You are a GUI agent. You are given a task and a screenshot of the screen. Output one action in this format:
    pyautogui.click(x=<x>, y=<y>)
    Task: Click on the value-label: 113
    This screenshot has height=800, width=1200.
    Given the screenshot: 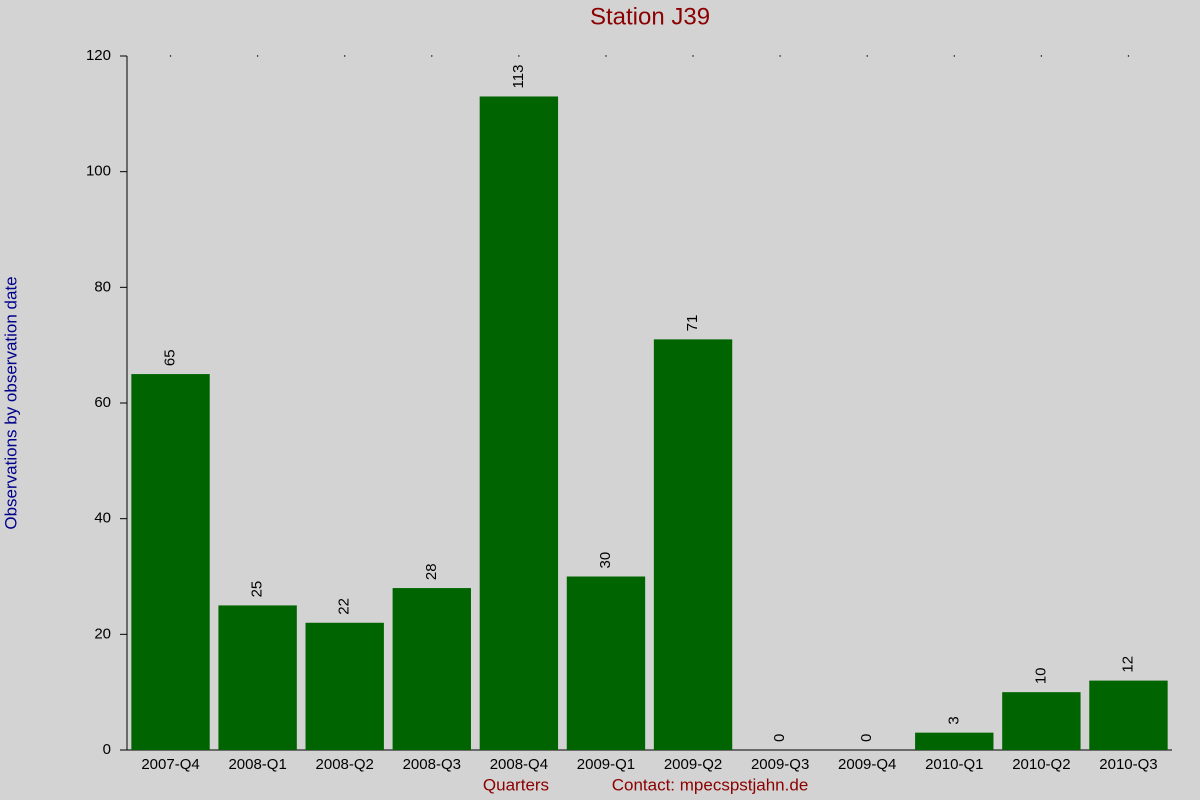 What is the action you would take?
    pyautogui.click(x=518, y=77)
    